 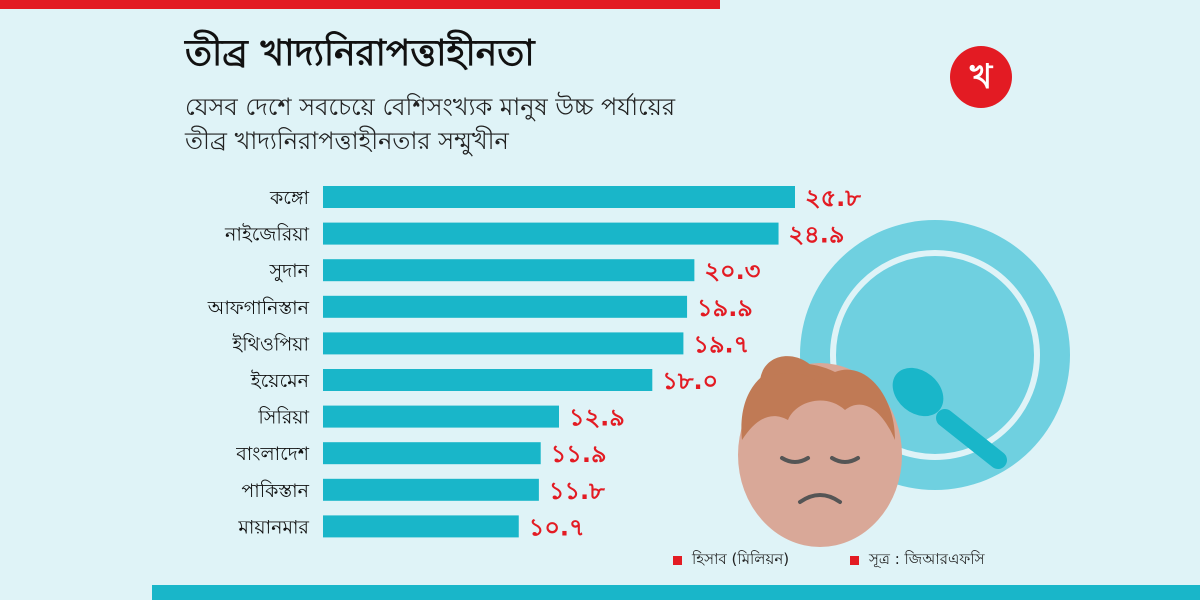 I want to click on category-label: কঙ্গো, so click(x=289, y=198).